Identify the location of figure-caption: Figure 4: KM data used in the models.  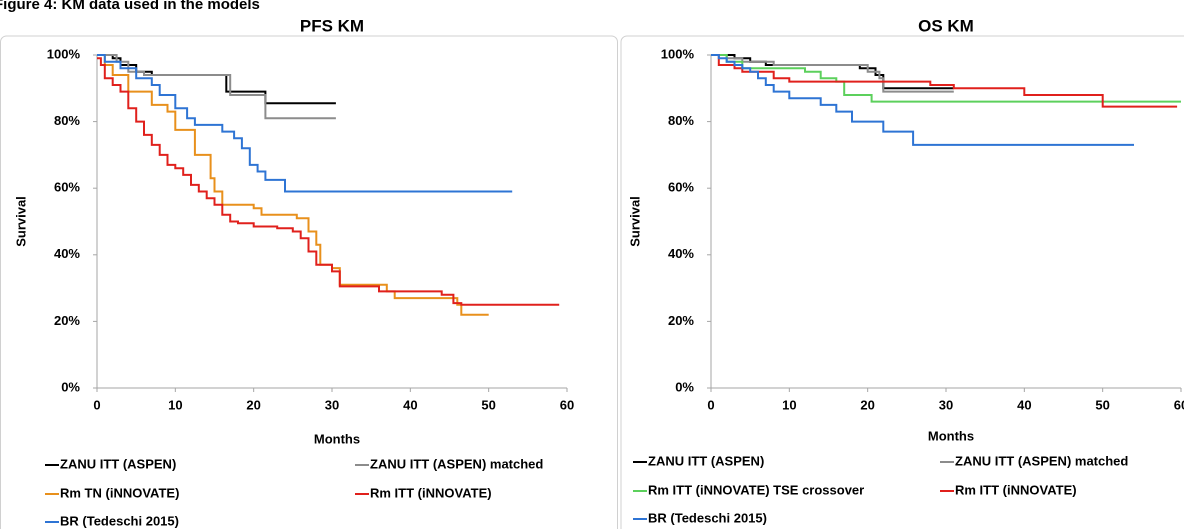
(130, 6).